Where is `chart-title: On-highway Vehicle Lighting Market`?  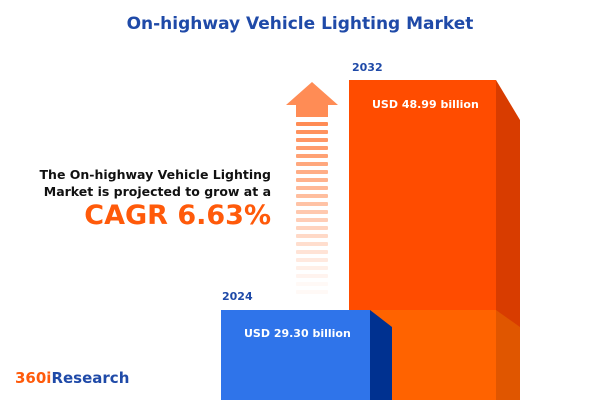
chart-title: On-highway Vehicle Lighting Market is located at coordinates (300, 24).